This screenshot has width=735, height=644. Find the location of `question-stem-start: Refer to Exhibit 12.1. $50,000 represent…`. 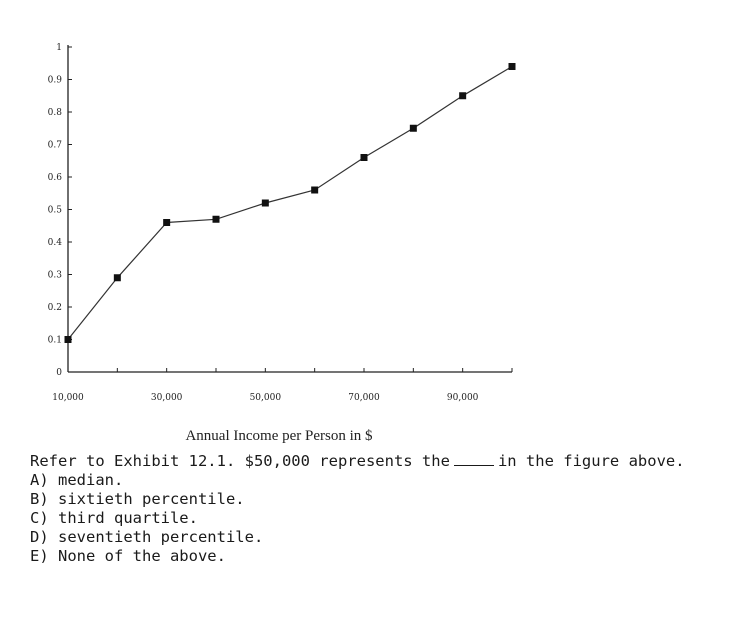

question-stem-start: Refer to Exhibit 12.1. $50,000 represent… is located at coordinates (240, 461).